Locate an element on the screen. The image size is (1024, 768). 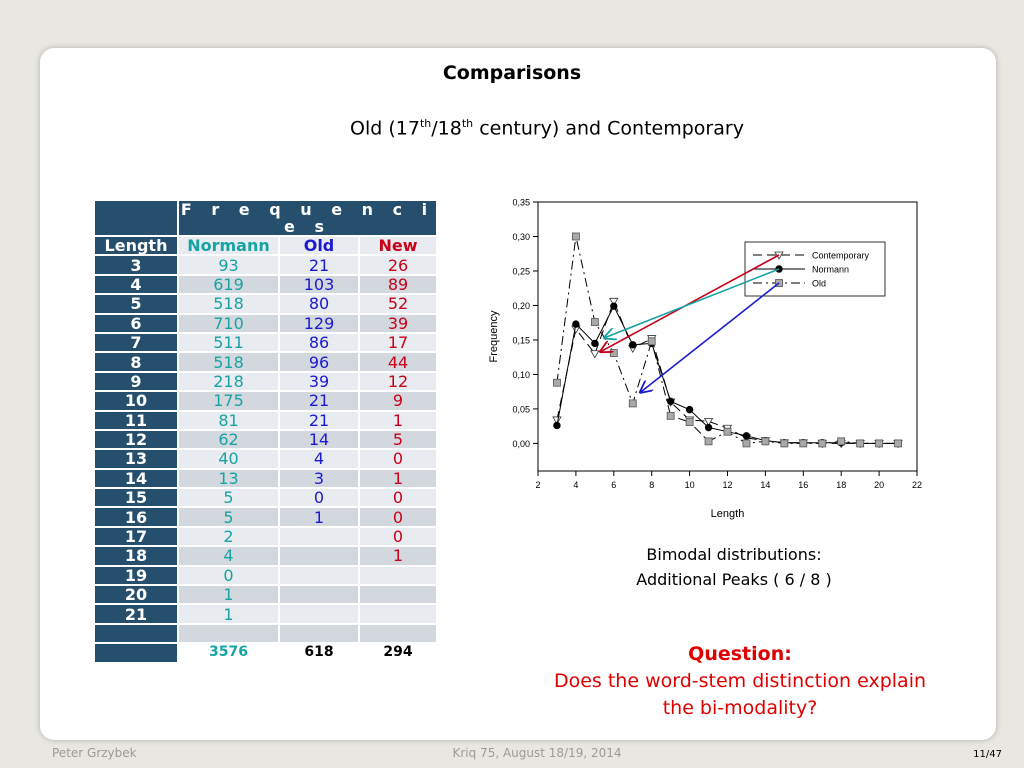
x-tick-label: 18 is located at coordinates (841, 485).